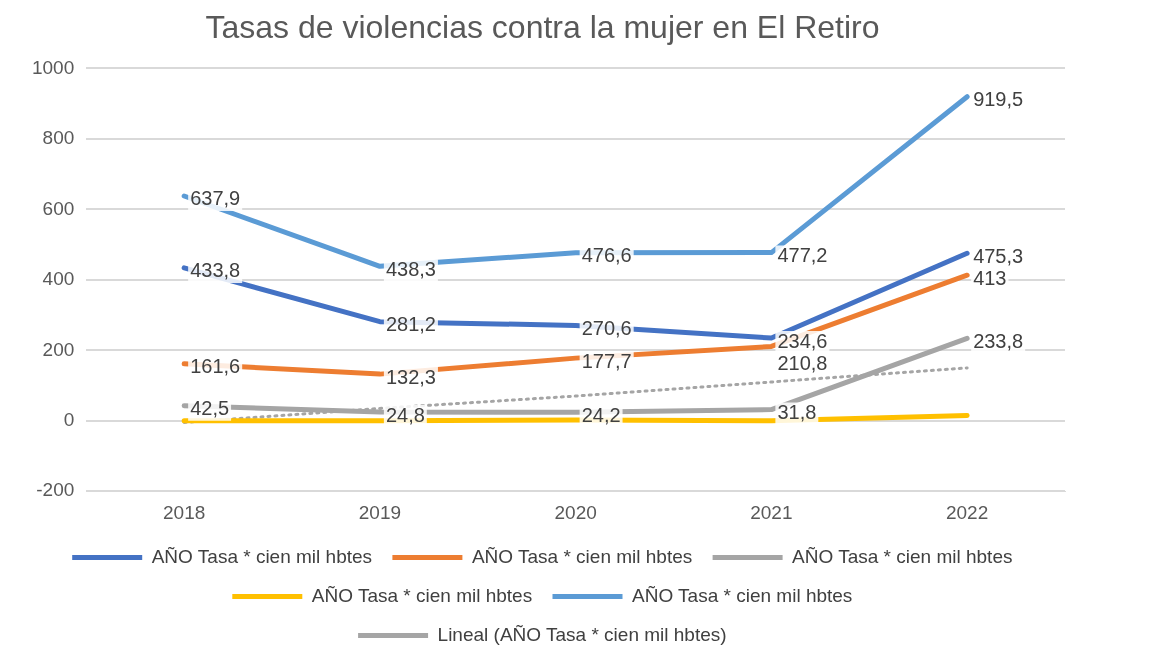 The width and height of the screenshot is (1155, 665). Describe the element at coordinates (58, 138) in the screenshot. I see `y-tick-label: 800` at that location.